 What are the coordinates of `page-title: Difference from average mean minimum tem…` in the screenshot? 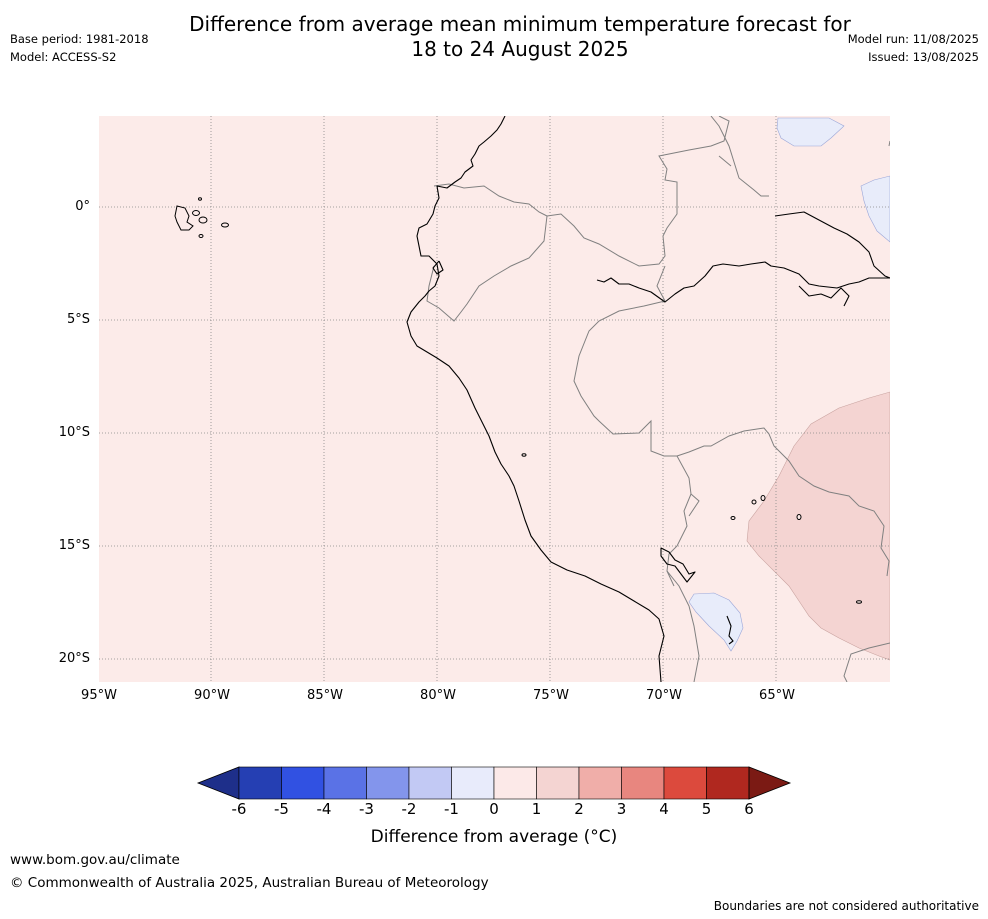 It's located at (494, 37).